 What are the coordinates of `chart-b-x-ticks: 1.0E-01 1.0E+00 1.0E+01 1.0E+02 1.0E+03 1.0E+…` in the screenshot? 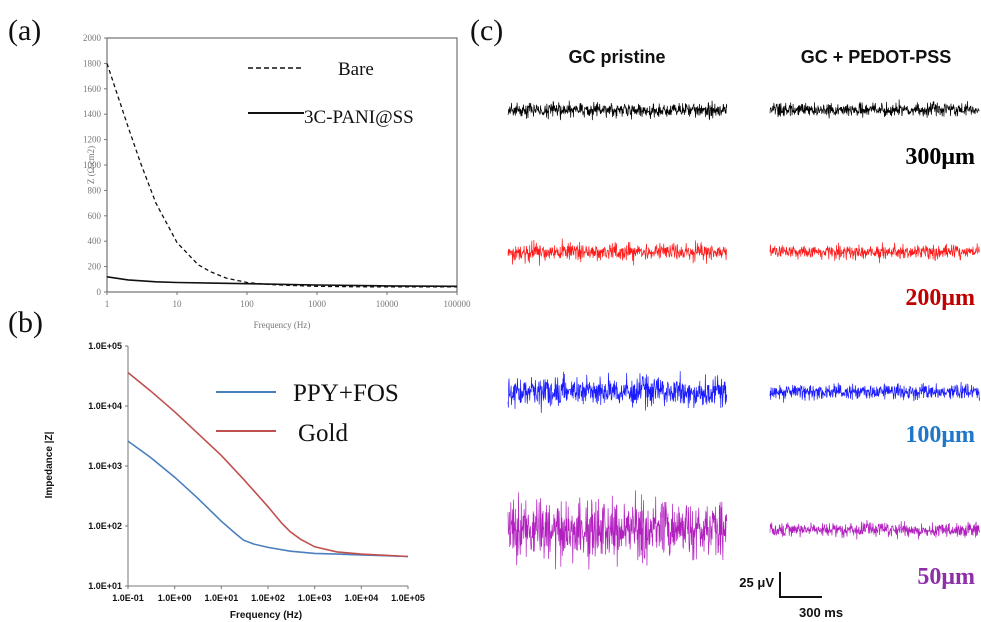 It's located at (268, 594).